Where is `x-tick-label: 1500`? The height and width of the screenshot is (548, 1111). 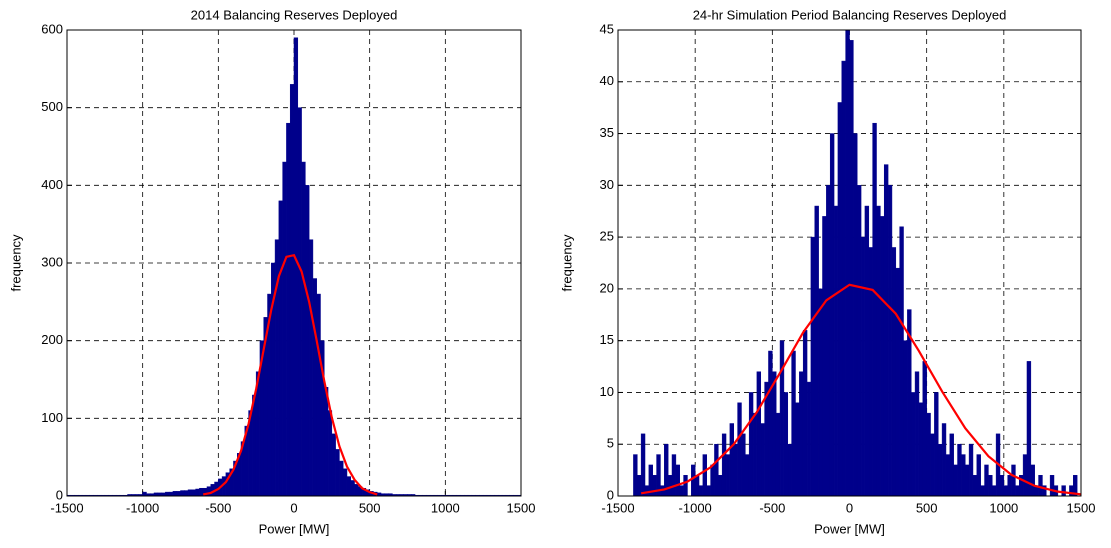 x-tick-label: 1500 is located at coordinates (1081, 507).